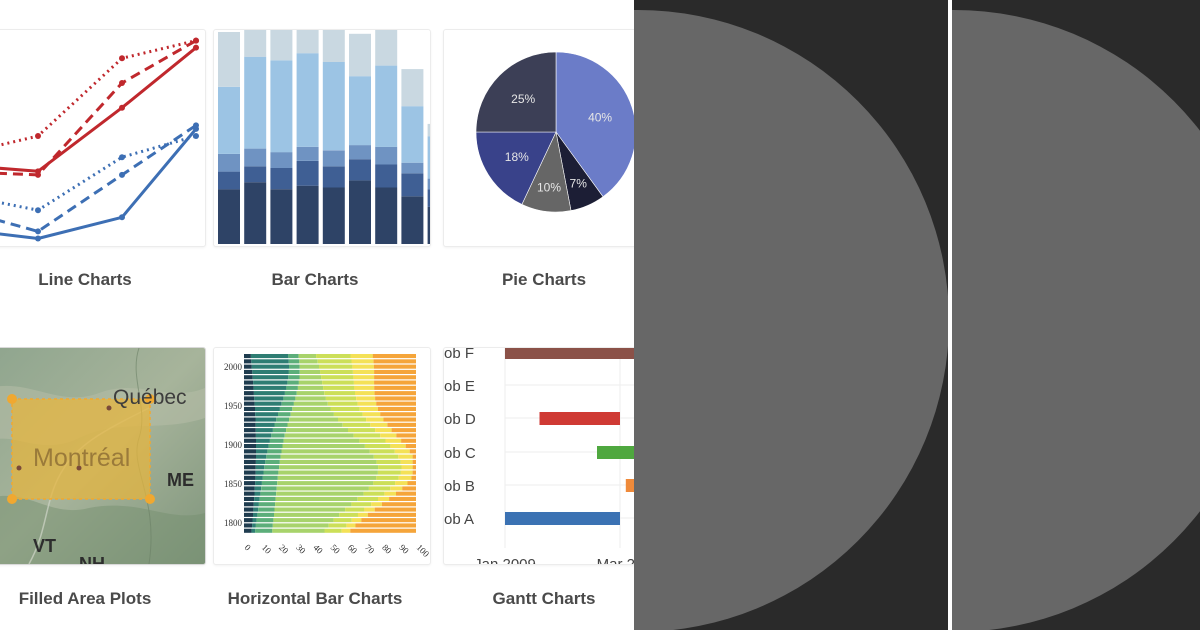 The height and width of the screenshot is (630, 1200). Describe the element at coordinates (284, 549) in the screenshot. I see `hbar-x-tick: 20` at that location.